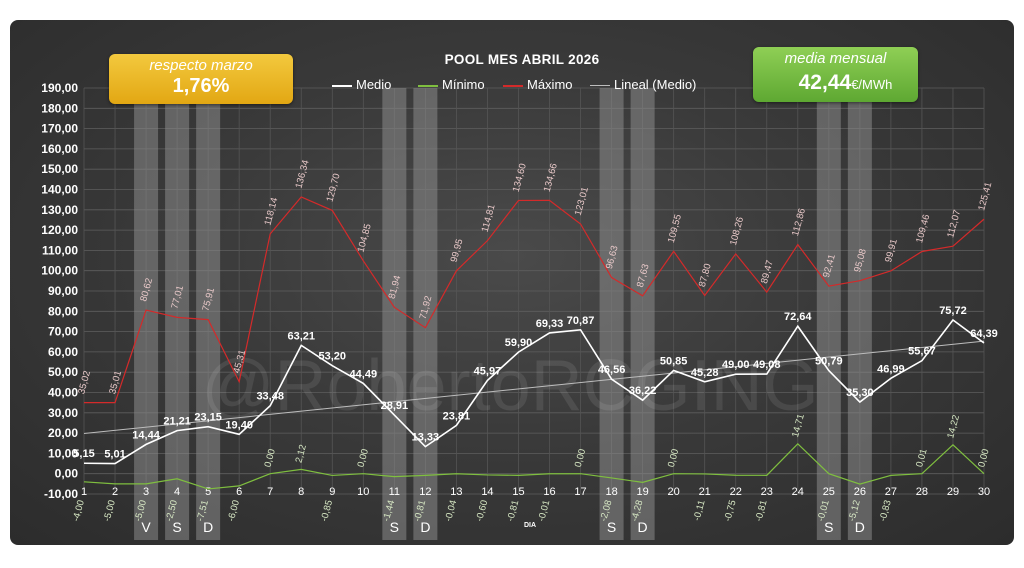 The width and height of the screenshot is (1024, 568). Describe the element at coordinates (201, 86) in the screenshot. I see `change-value: 1,76%` at that location.